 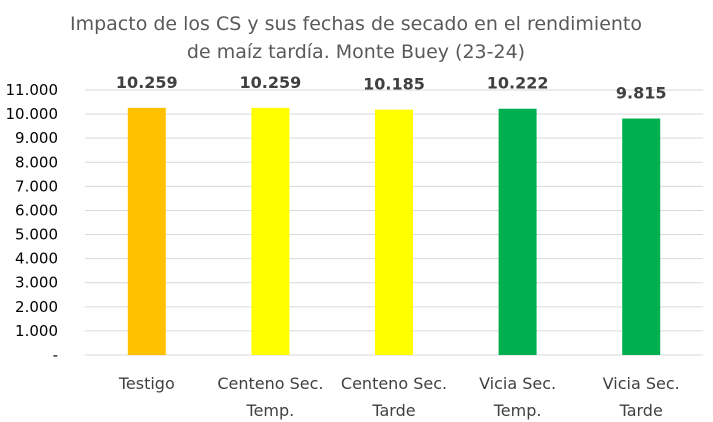 What do you see at coordinates (32, 114) in the screenshot?
I see `y-tick-label: 10.000` at bounding box center [32, 114].